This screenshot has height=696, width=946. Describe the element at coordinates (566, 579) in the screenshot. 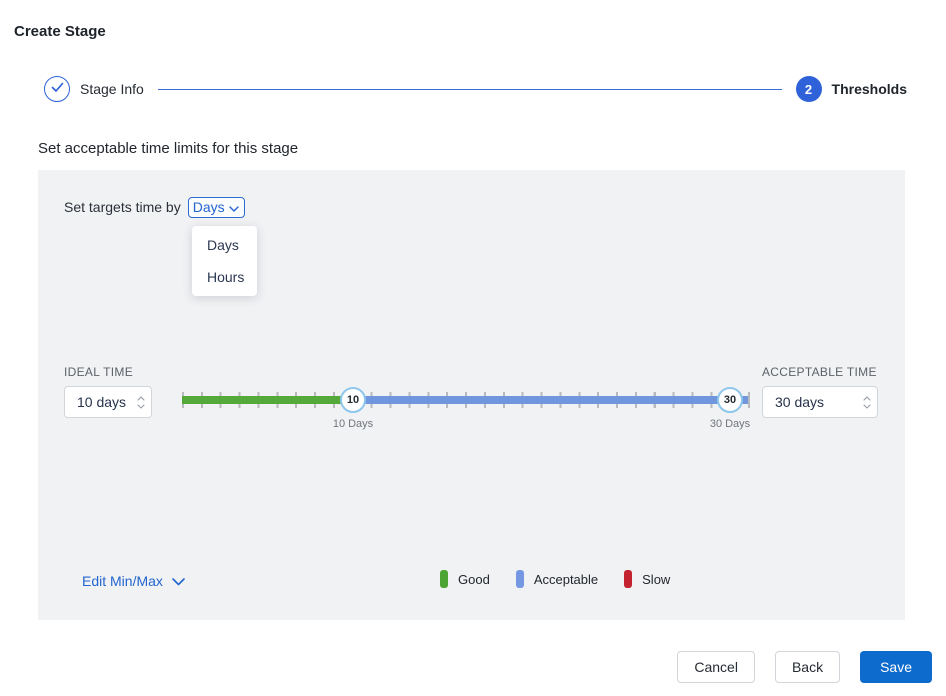

I see `acceptable-label: Acceptable` at that location.